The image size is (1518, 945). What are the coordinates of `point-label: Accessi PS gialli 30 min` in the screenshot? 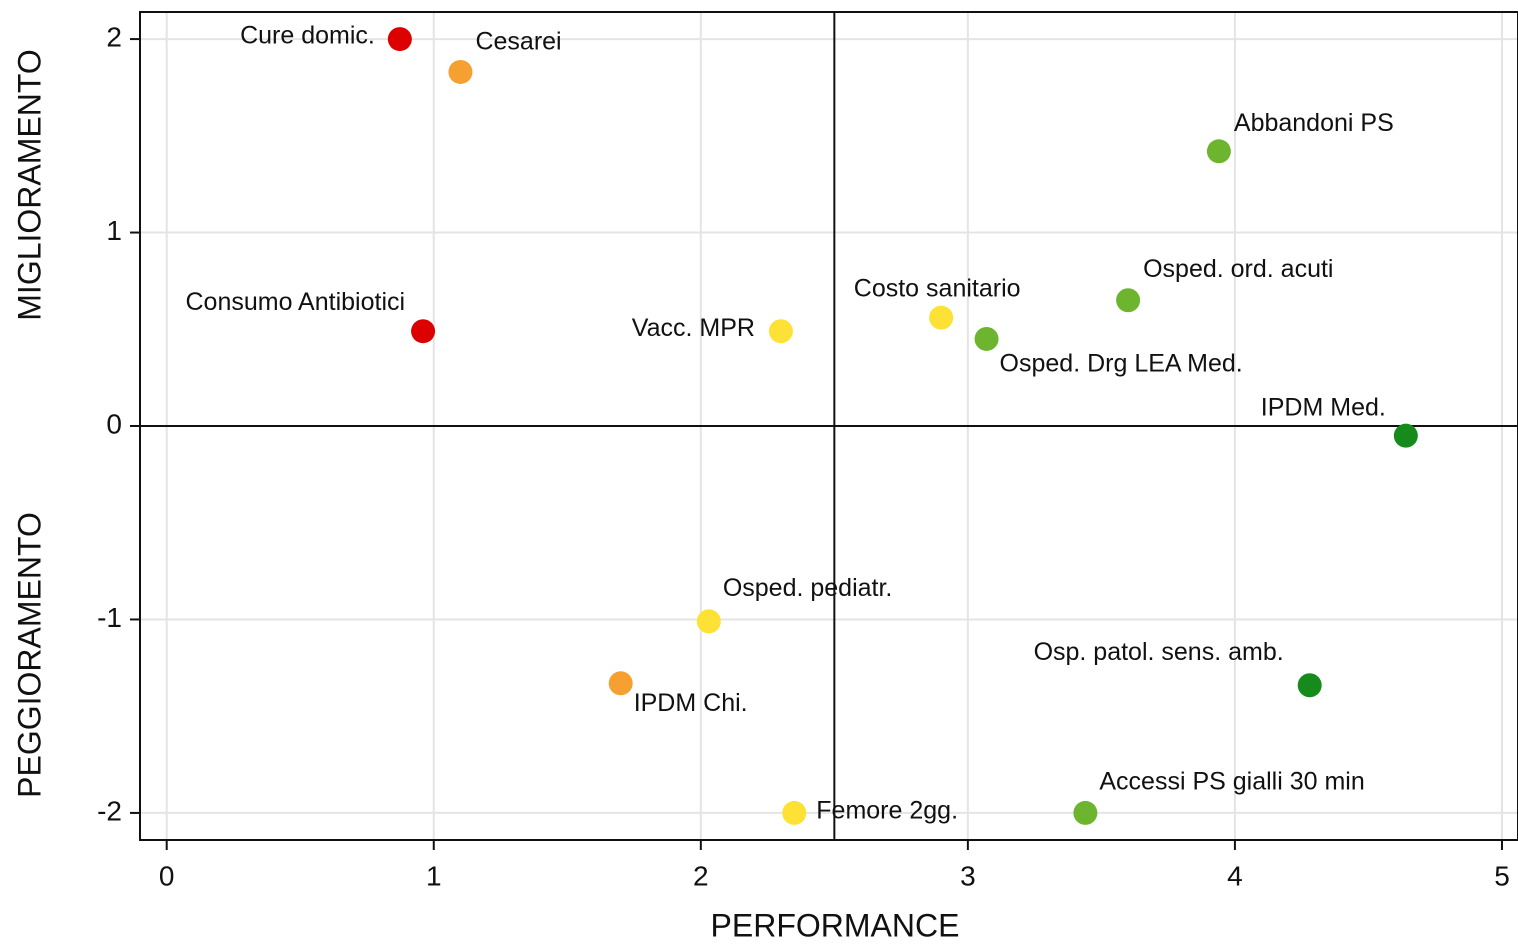 It's located at (1231, 782).